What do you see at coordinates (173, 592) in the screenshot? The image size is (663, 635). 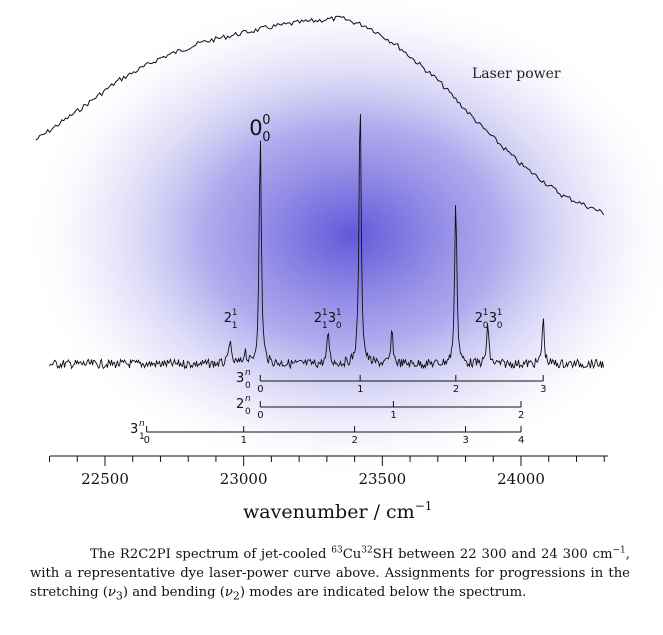 I see `caption-text-5: ) and bending (` at bounding box center [173, 592].